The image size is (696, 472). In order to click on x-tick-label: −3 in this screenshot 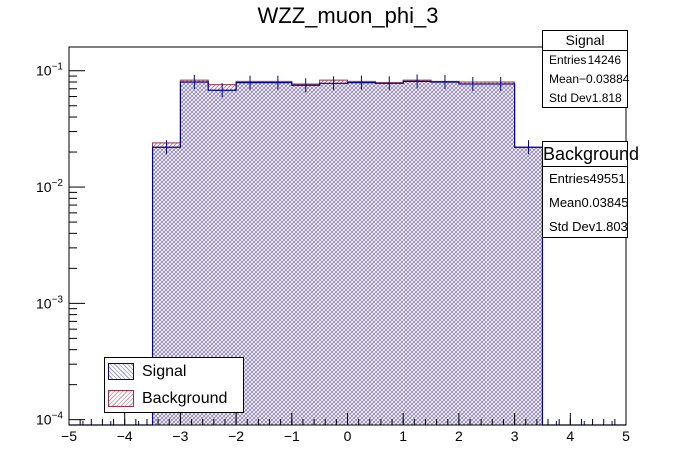, I will do `click(180, 436)`.